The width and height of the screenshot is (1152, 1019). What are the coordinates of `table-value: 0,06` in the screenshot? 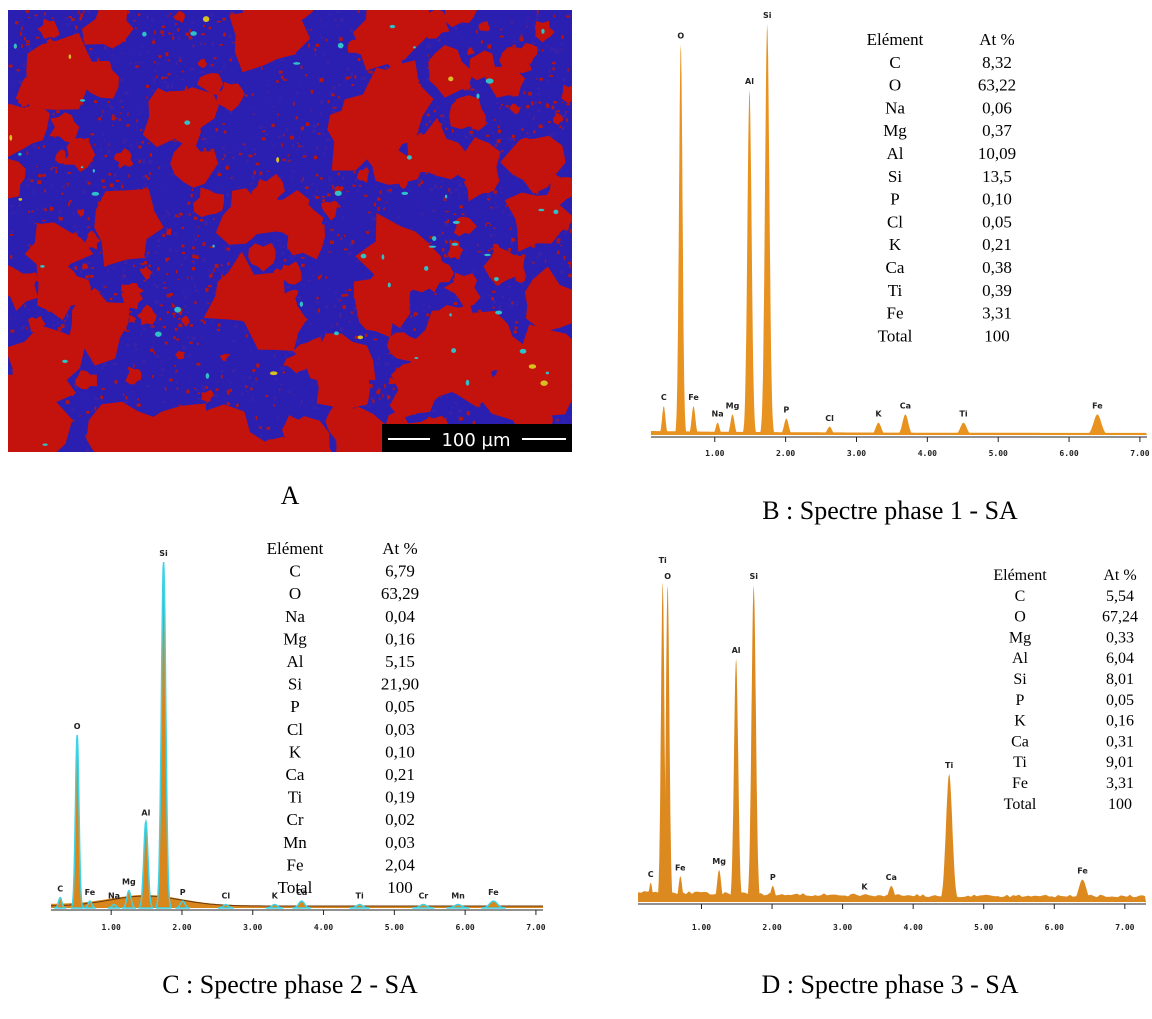 It's located at (997, 107).